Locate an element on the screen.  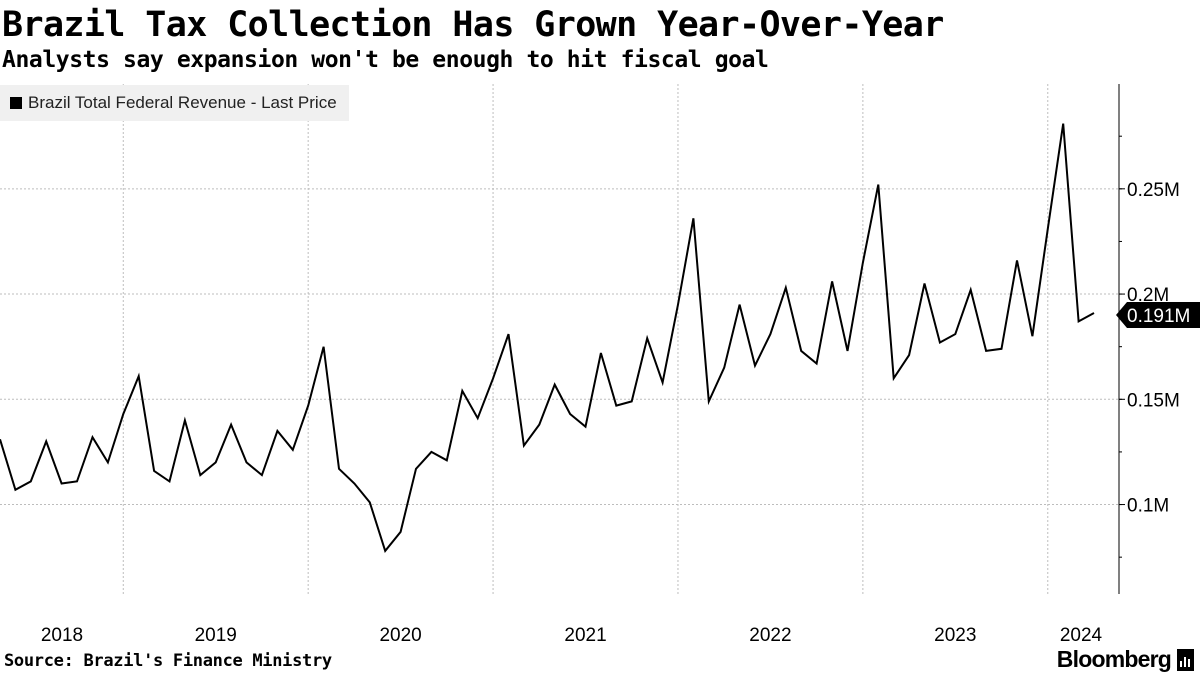
x-tick-label: 2019 is located at coordinates (216, 635).